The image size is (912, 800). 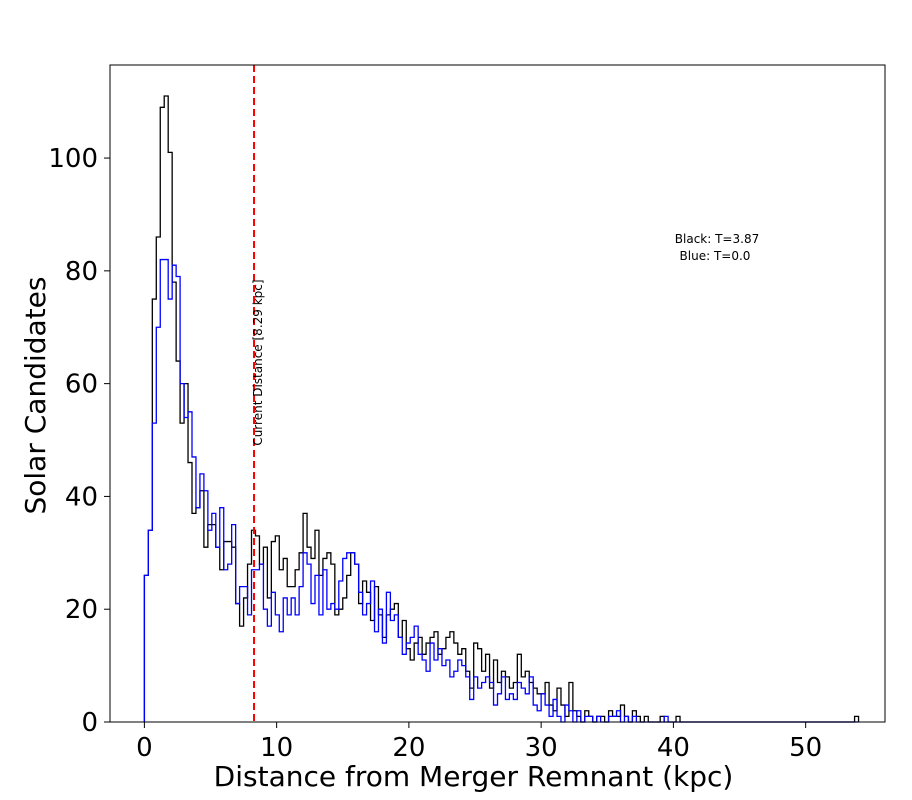 I want to click on y-tick-label: 100, so click(x=73, y=159).